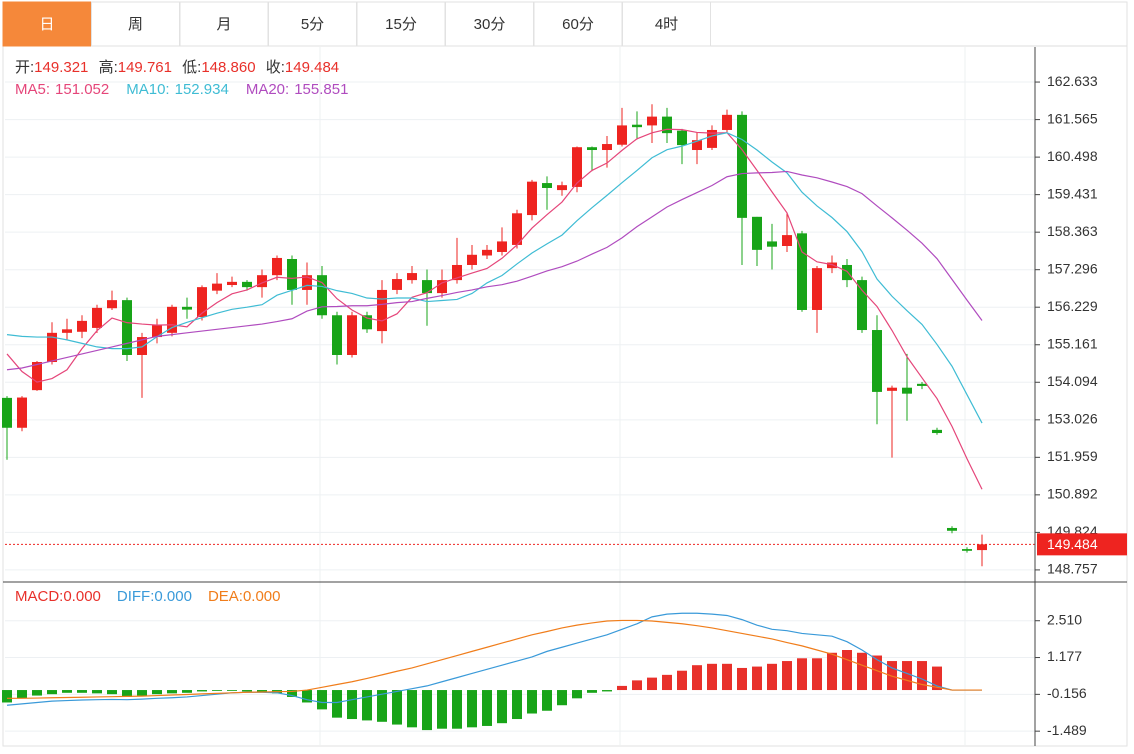 The image size is (1134, 754). I want to click on tab-label: 日, so click(46, 24).